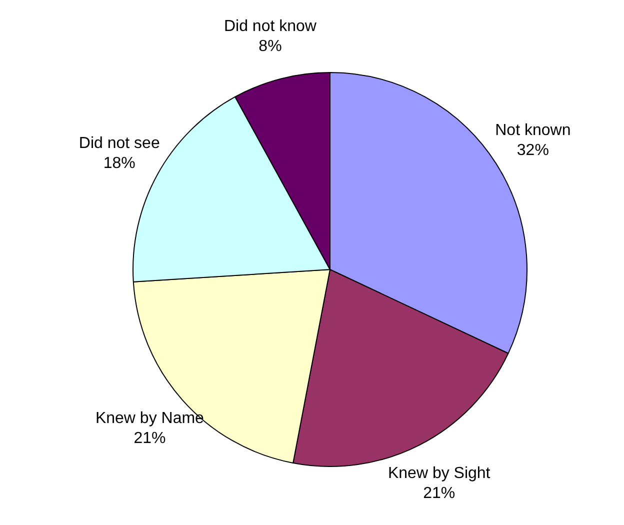 Image resolution: width=624 pixels, height=525 pixels. I want to click on slice-label: Knew by Name, so click(149, 418).